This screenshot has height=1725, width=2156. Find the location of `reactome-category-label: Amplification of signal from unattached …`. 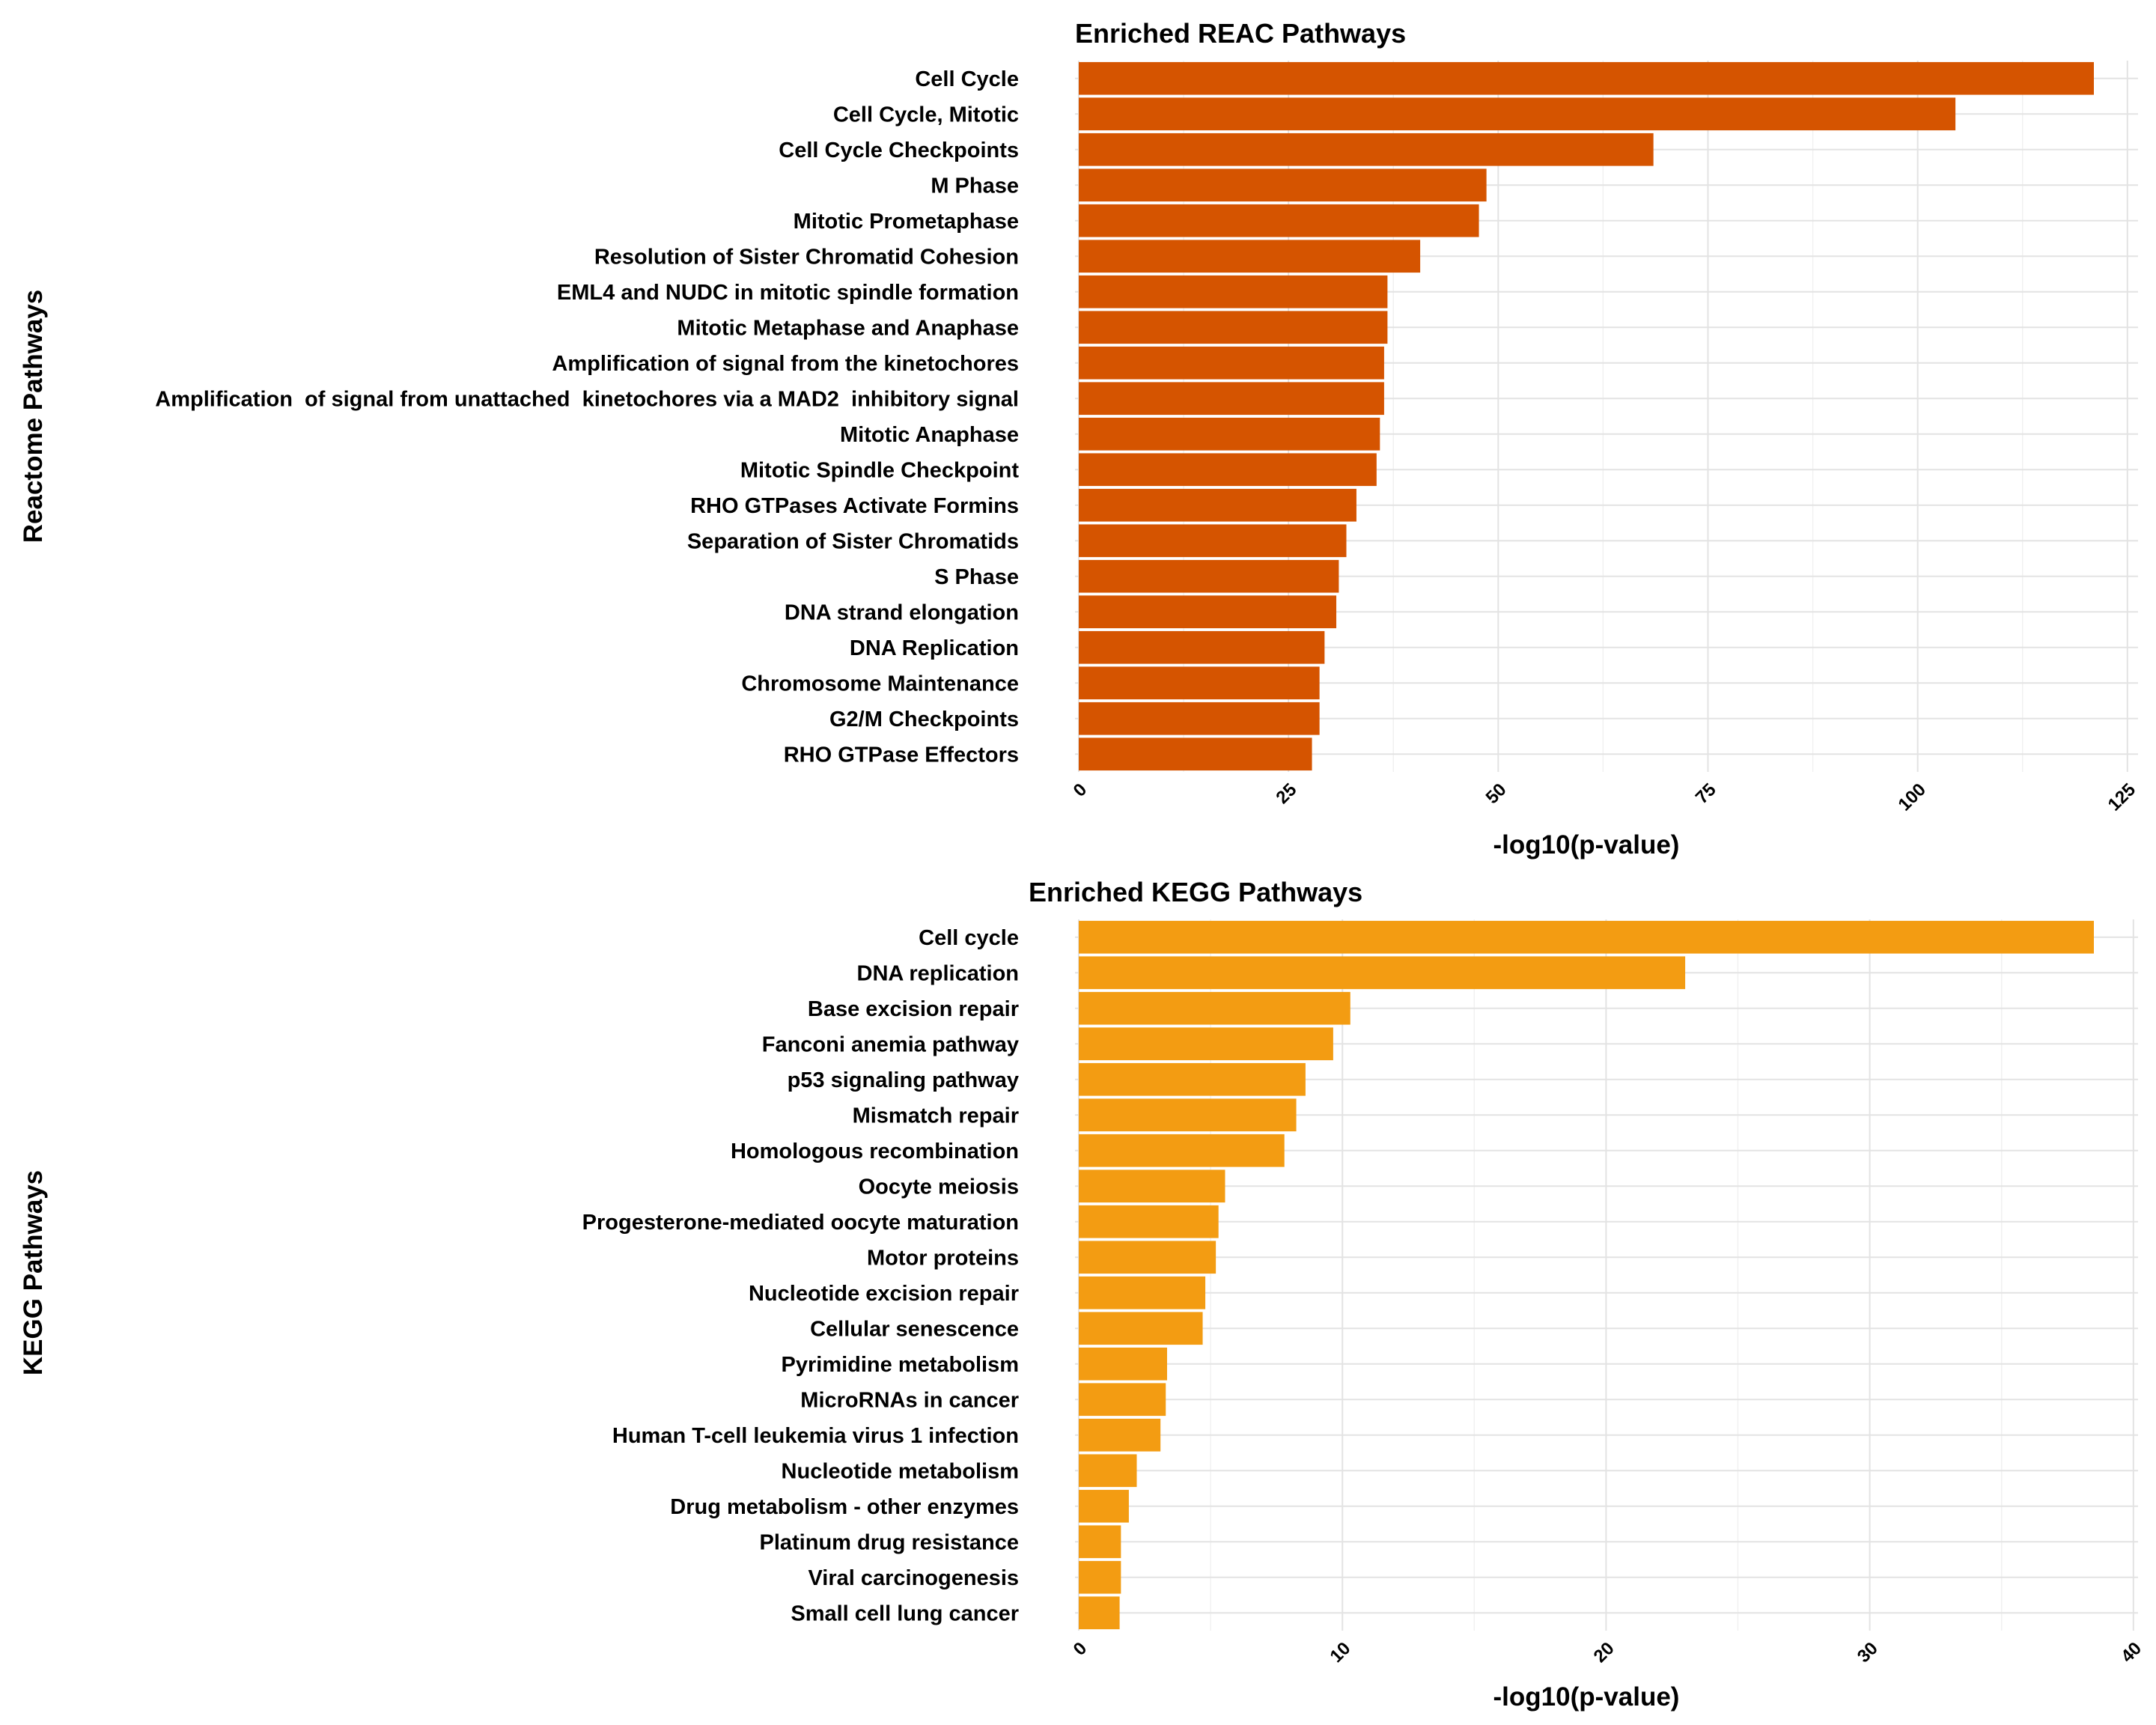

reactome-category-label: Amplification of signal from unattached … is located at coordinates (587, 399).